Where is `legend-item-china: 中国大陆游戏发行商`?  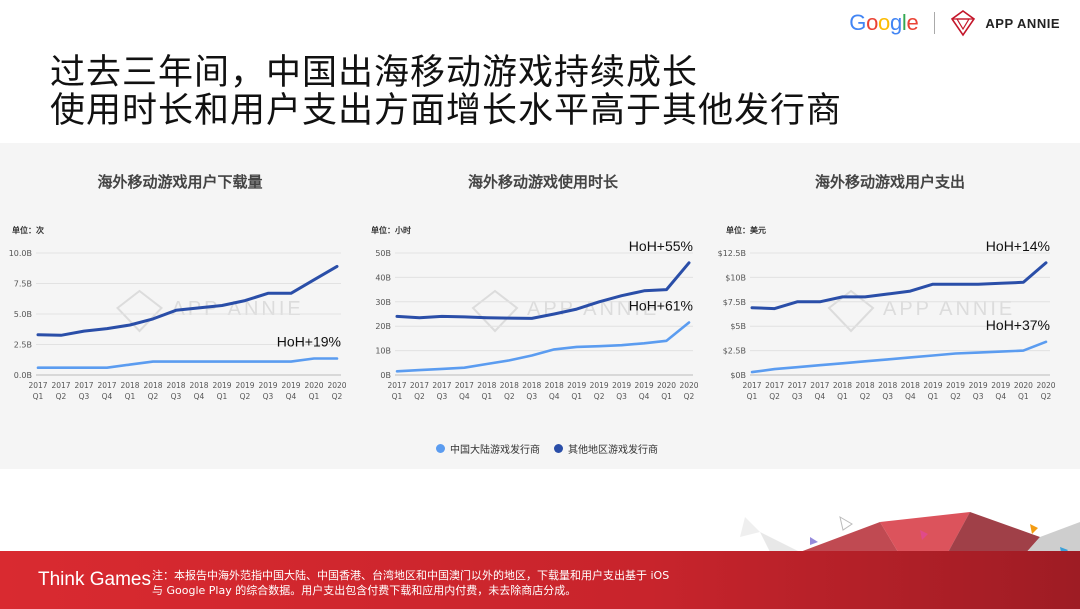 legend-item-china: 中国大陆游戏发行商 is located at coordinates (488, 448).